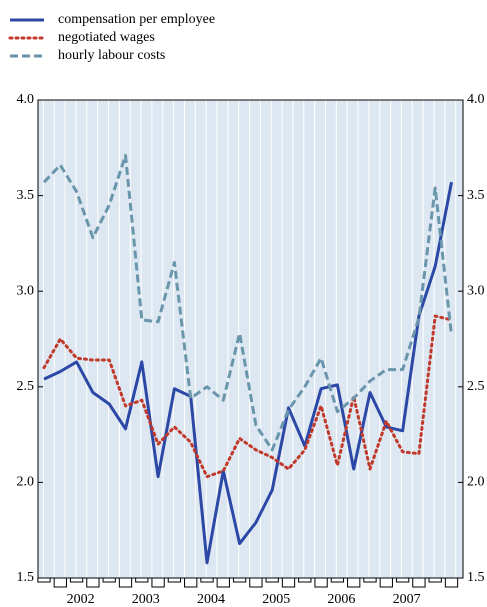 The width and height of the screenshot is (487, 607). I want to click on y-tick-label: 2.0, so click(26, 482).